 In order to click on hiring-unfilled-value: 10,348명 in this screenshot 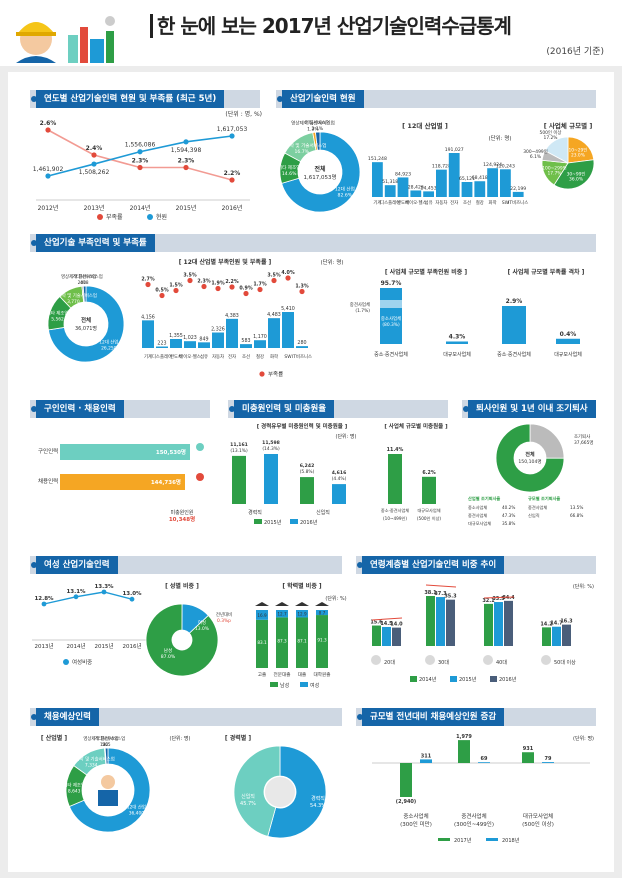, I will do `click(182, 519)`.